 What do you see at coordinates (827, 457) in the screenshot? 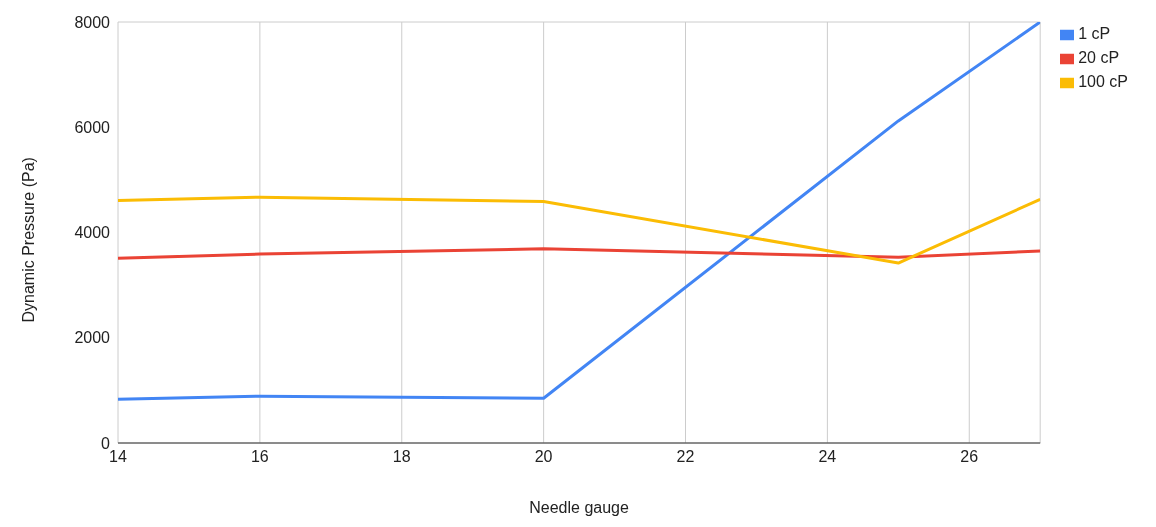
I see `x-tick-label: 24` at bounding box center [827, 457].